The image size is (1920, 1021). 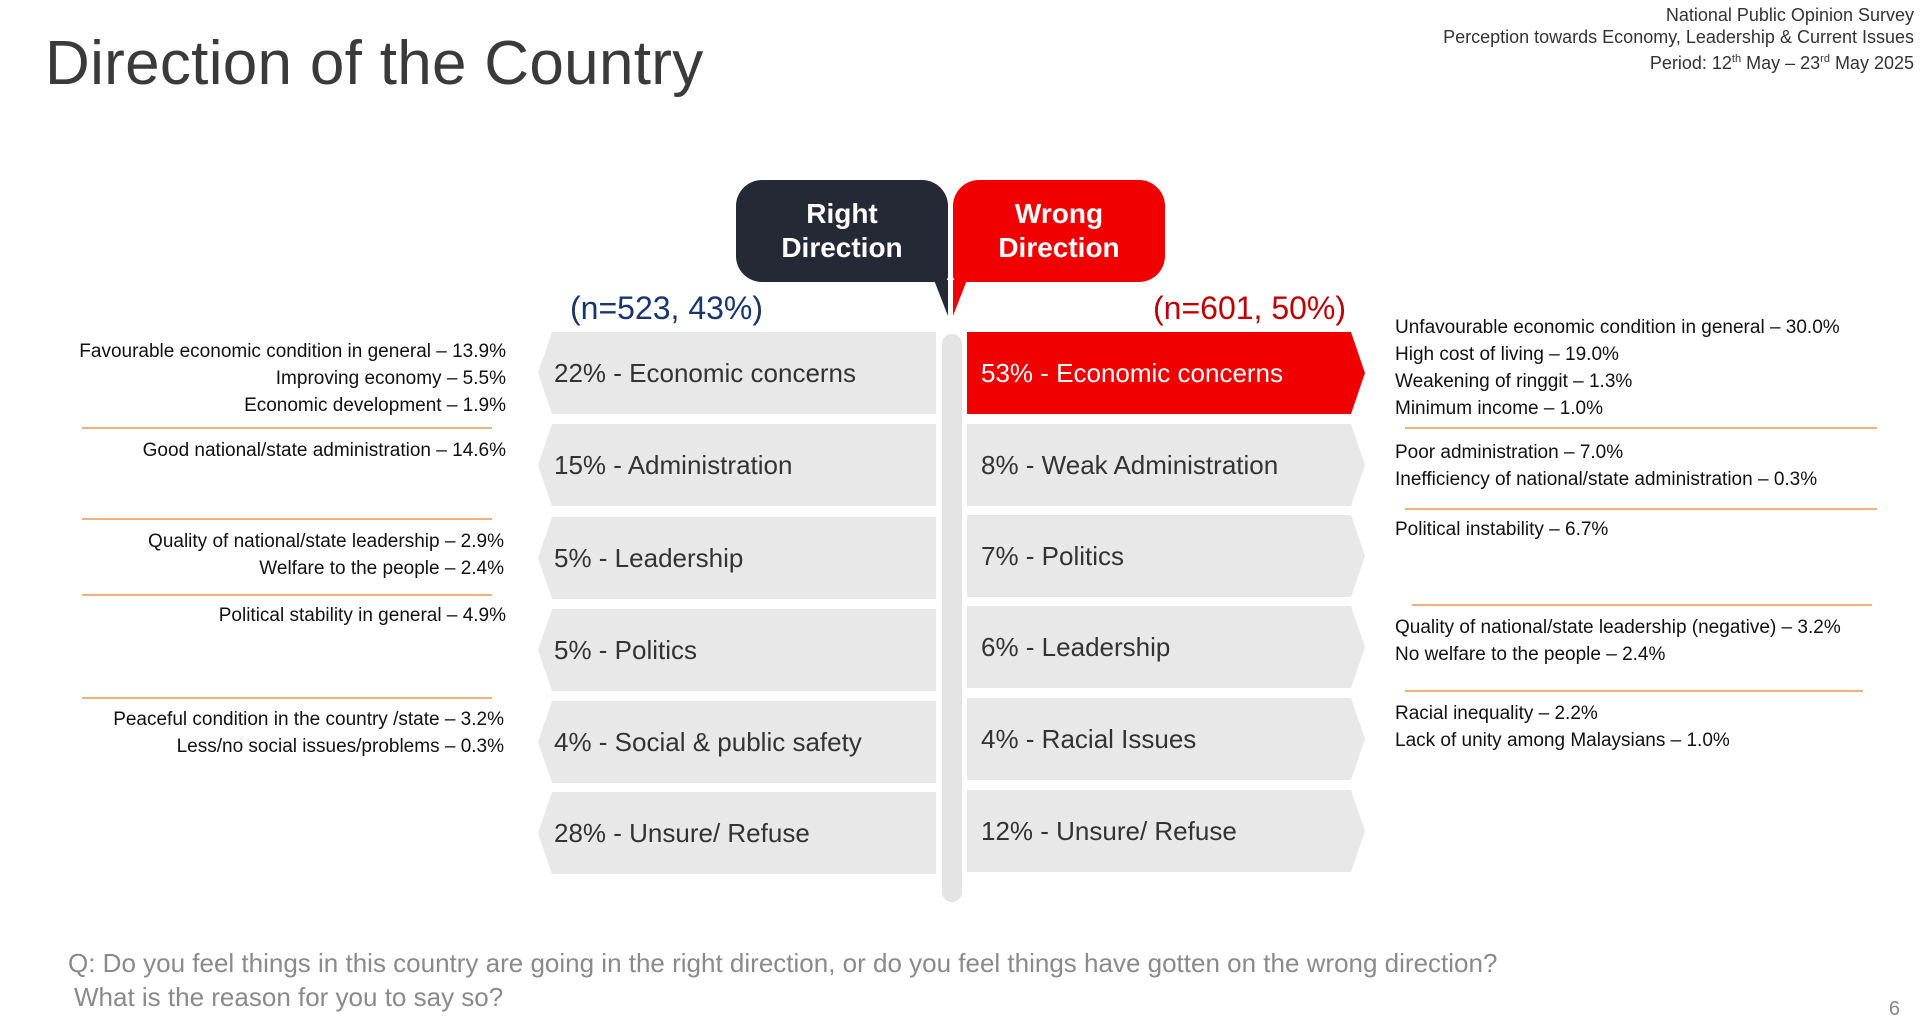 What do you see at coordinates (667, 308) in the screenshot?
I see `right-direction-sample: (n=523, 43%)` at bounding box center [667, 308].